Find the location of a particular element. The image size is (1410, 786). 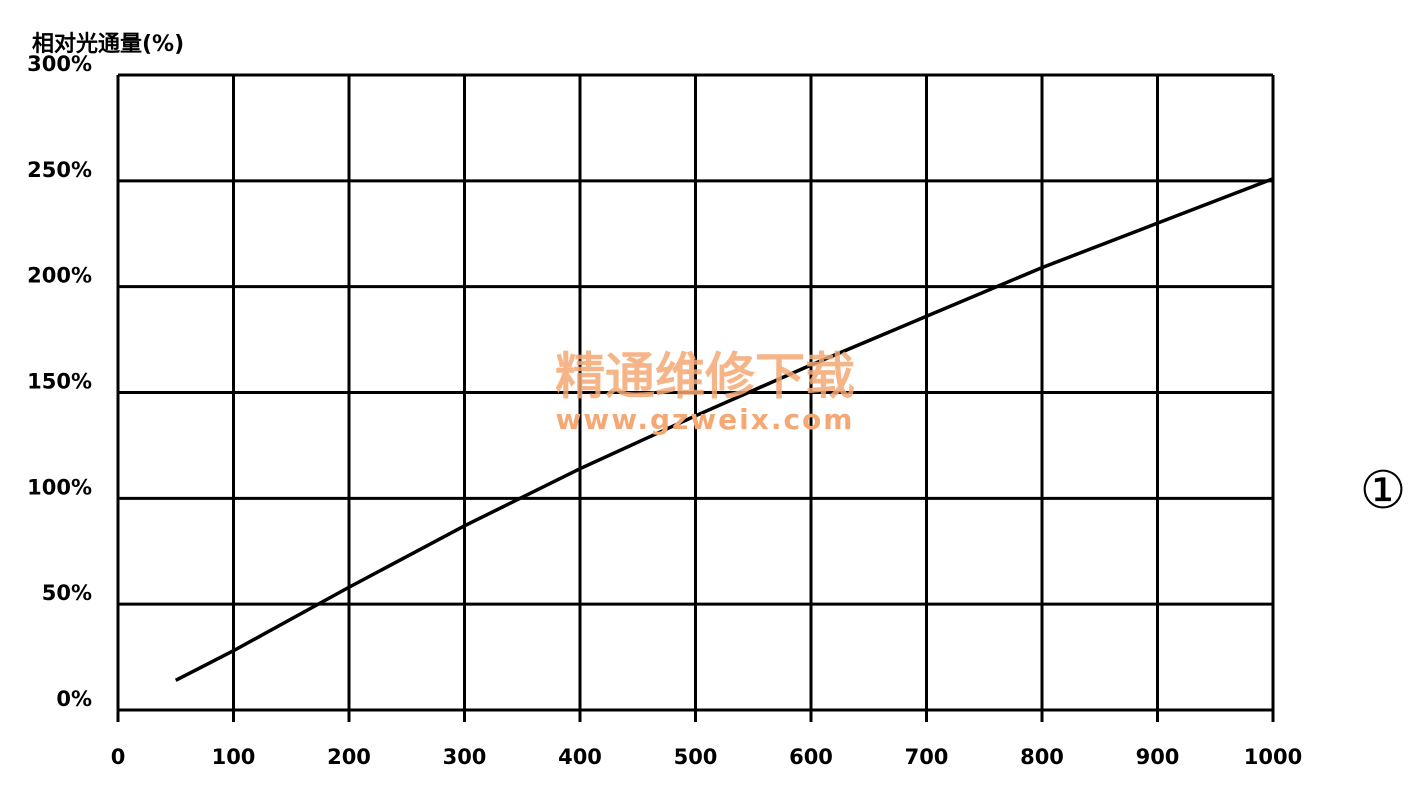

y-tick-label: 0% is located at coordinates (74, 699).